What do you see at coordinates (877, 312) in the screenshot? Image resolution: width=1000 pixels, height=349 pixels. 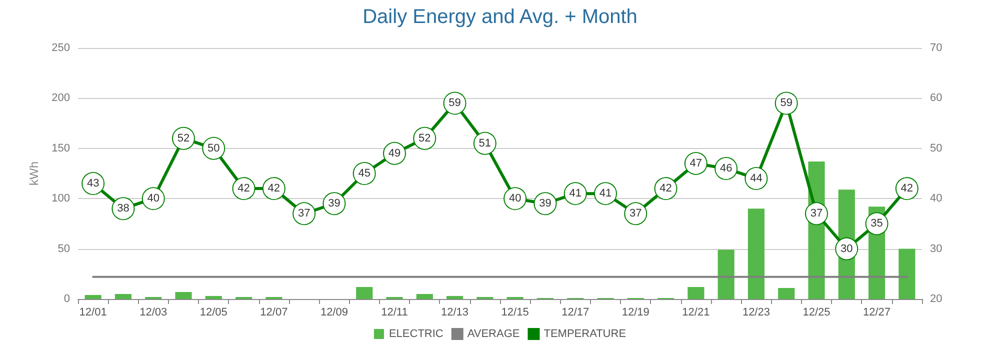 I see `x-tick-label: 12/27` at bounding box center [877, 312].